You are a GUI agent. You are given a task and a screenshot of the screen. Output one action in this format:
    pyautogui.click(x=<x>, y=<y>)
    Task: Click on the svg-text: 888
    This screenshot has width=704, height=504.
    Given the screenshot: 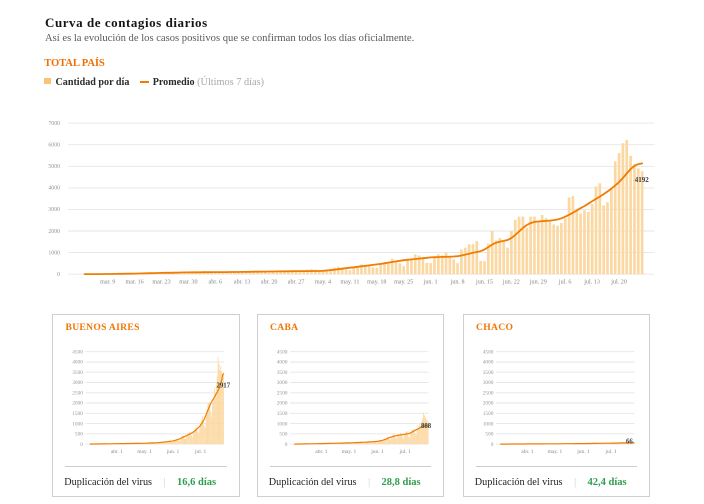 What is the action you would take?
    pyautogui.click(x=426, y=426)
    